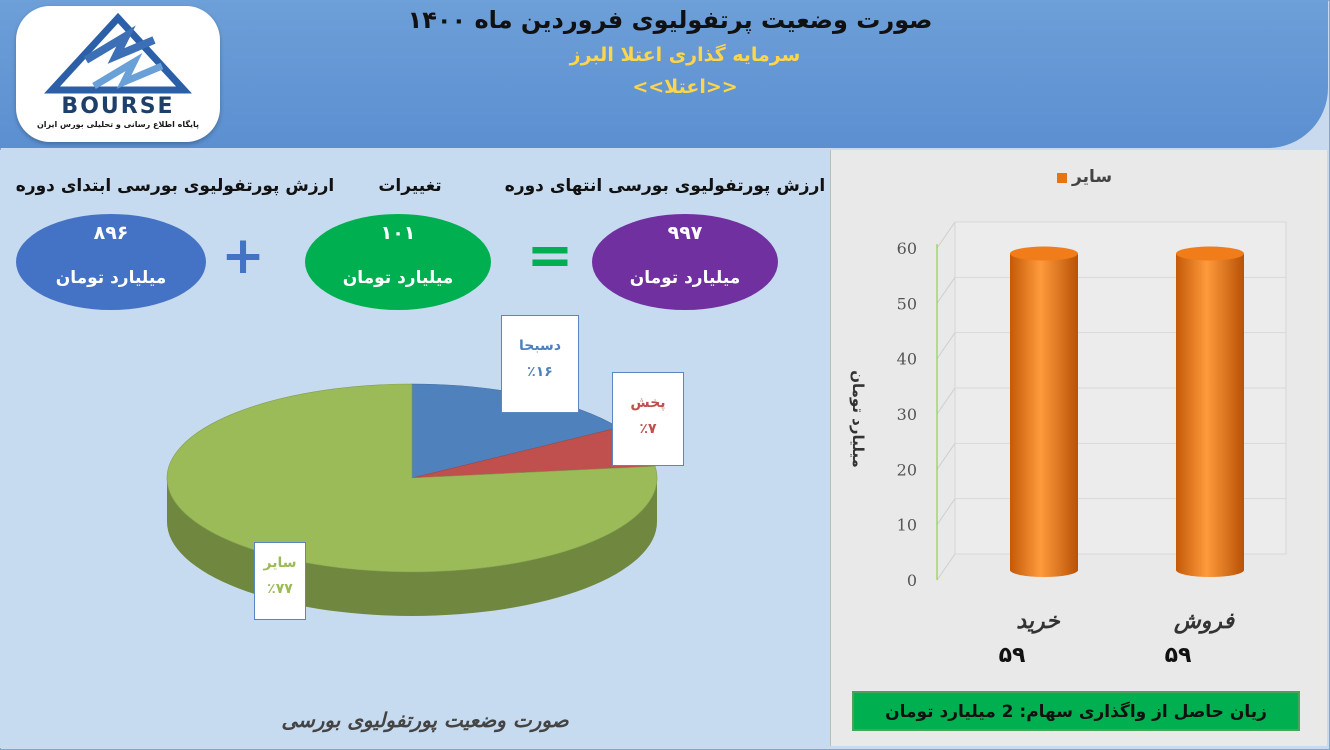 The width and height of the screenshot is (1330, 750). I want to click on change-unit: میلیارد تومان, so click(398, 278).